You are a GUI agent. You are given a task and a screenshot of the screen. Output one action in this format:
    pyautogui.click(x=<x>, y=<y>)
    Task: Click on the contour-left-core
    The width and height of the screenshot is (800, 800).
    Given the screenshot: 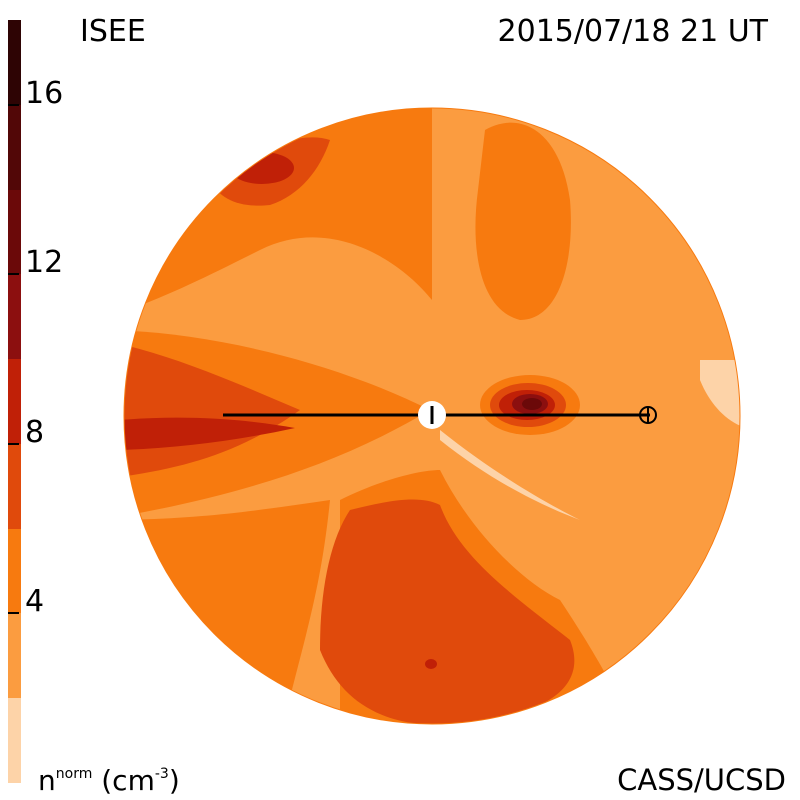 What is the action you would take?
    pyautogui.click(x=209, y=433)
    